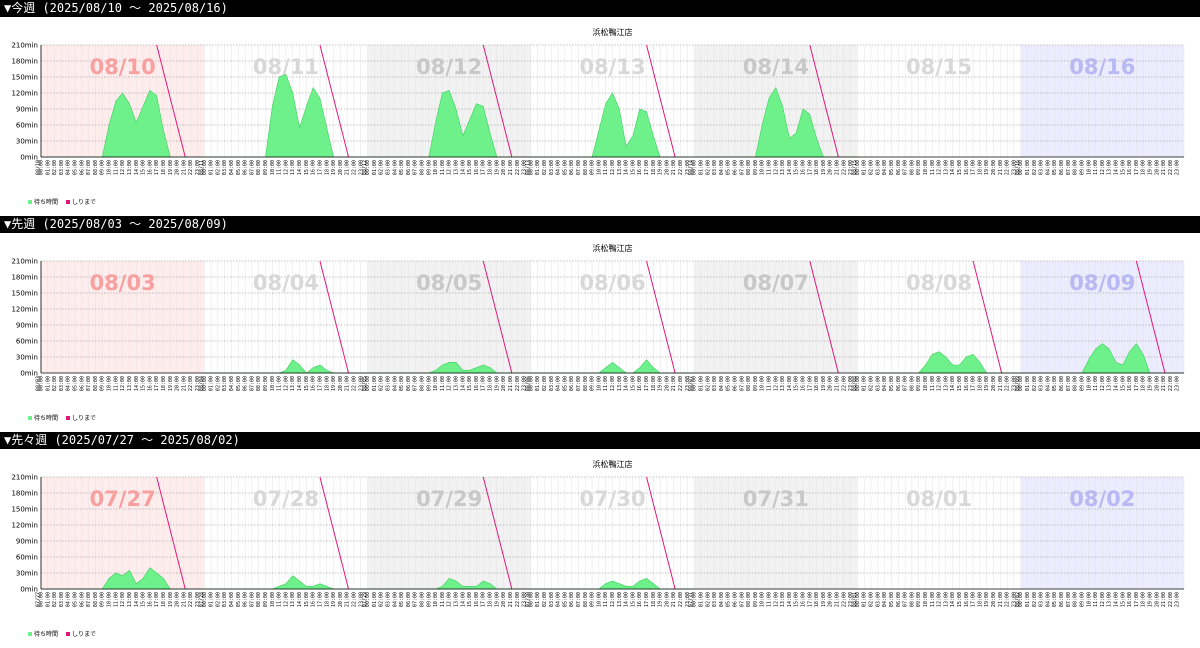  What do you see at coordinates (926, 599) in the screenshot?
I see `x-tick-label: 10:00` at bounding box center [926, 599].